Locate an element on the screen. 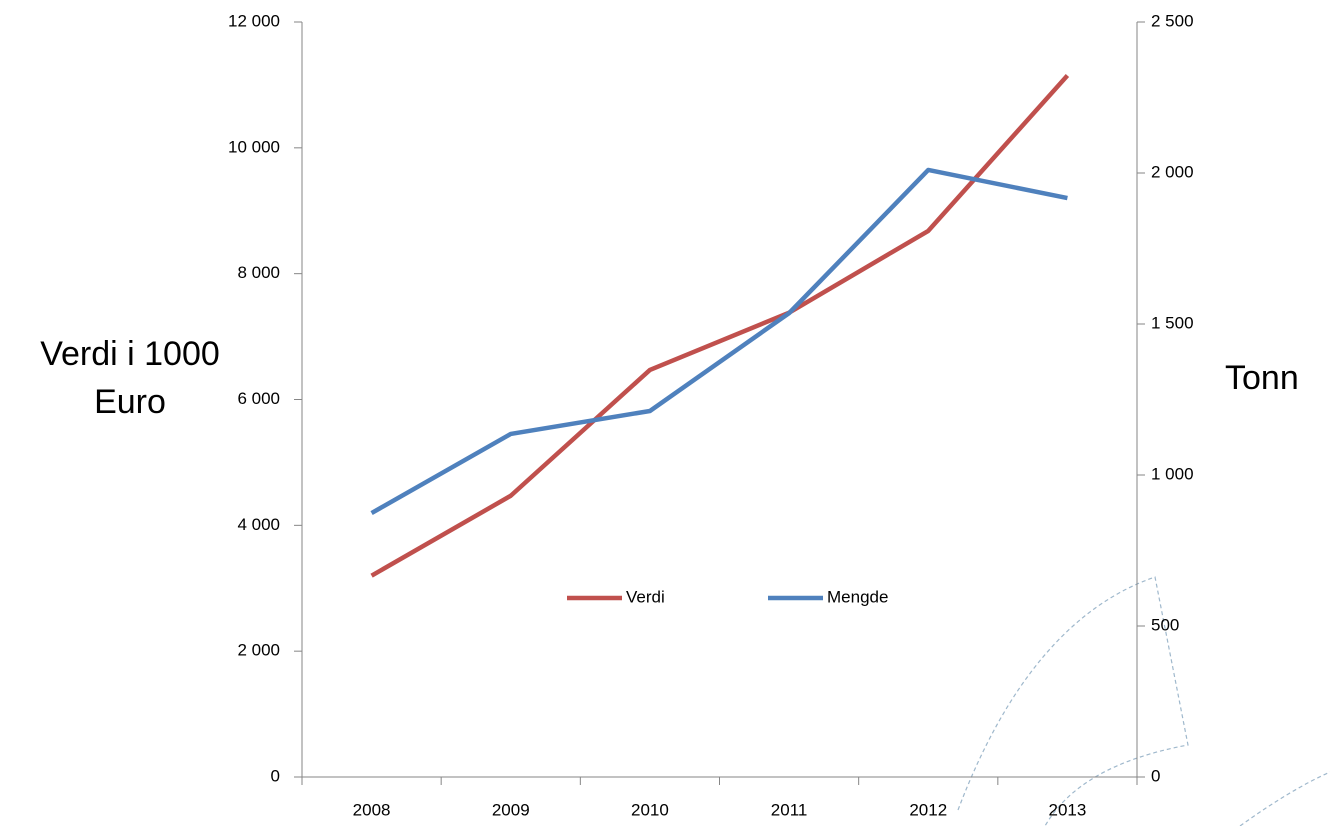 Image resolution: width=1330 pixels, height=826 pixels. x-tick-label: 2008 is located at coordinates (372, 809).